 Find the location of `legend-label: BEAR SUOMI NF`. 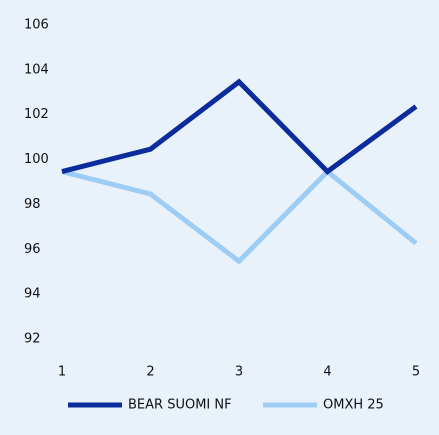

legend-label: BEAR SUOMI NF is located at coordinates (180, 405).